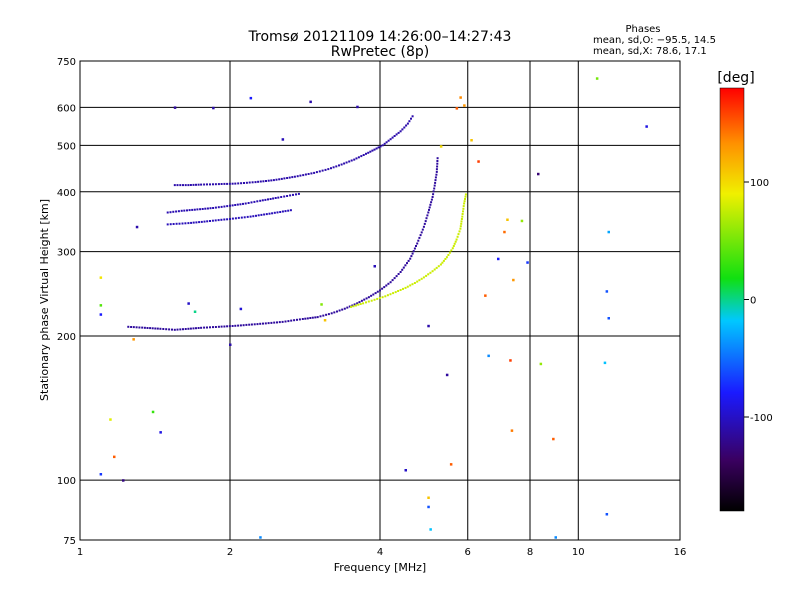 This screenshot has height=600, width=800. Describe the element at coordinates (380, 552) in the screenshot. I see `x-tick-label: 4` at that location.